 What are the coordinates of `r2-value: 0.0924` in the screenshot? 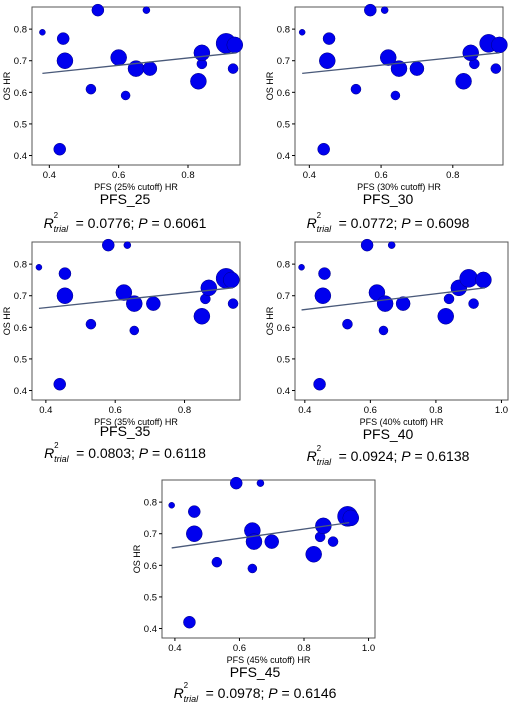 It's located at (372, 456).